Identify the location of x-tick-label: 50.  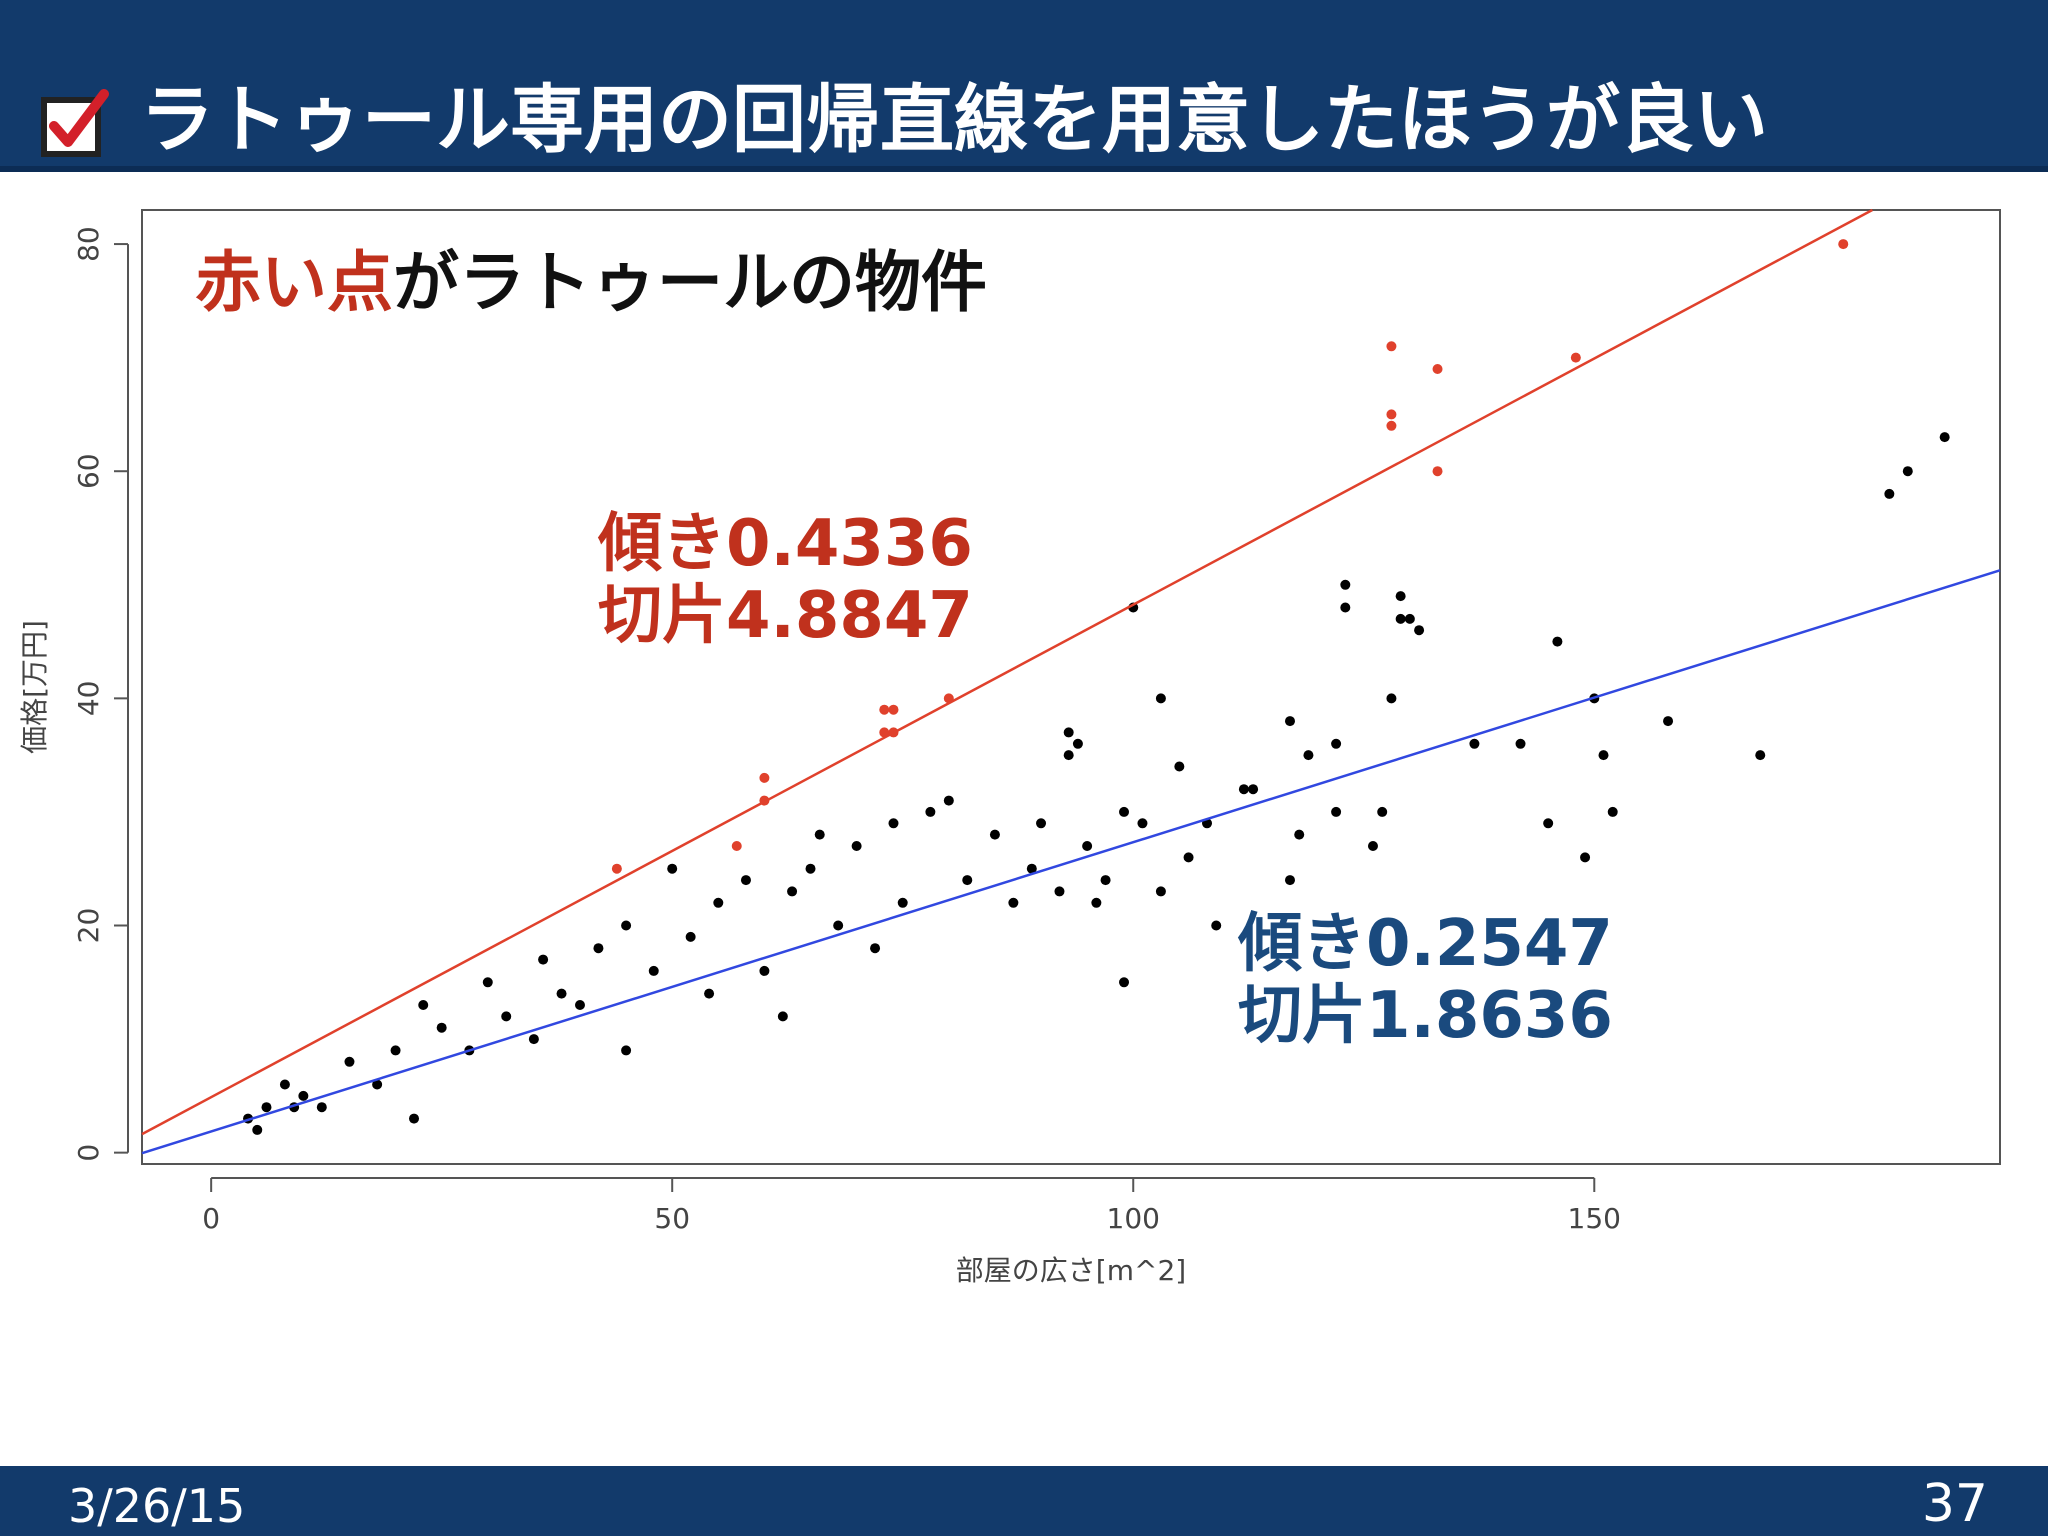
(672, 1218).